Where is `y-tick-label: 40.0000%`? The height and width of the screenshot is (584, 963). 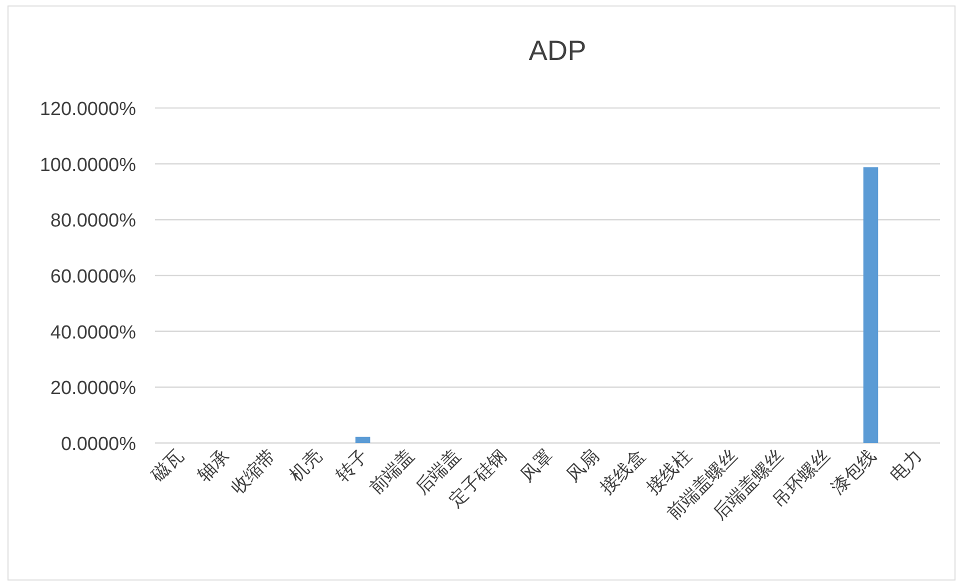
y-tick-label: 40.0000% is located at coordinates (93, 333).